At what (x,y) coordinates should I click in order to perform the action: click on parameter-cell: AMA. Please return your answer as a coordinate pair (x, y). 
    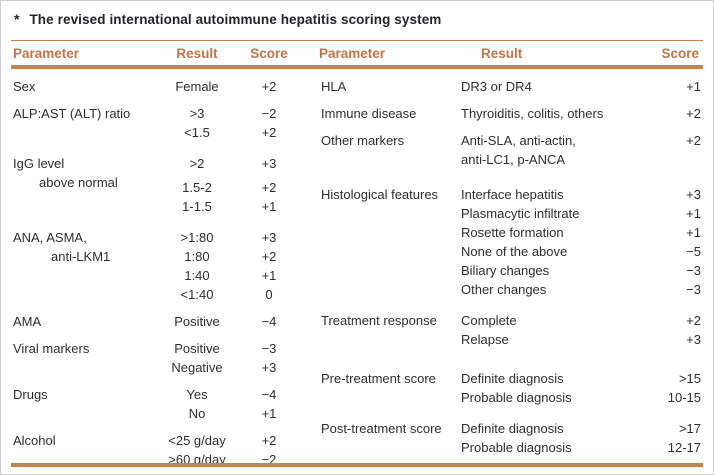
    Looking at the image, I should click on (83, 321).